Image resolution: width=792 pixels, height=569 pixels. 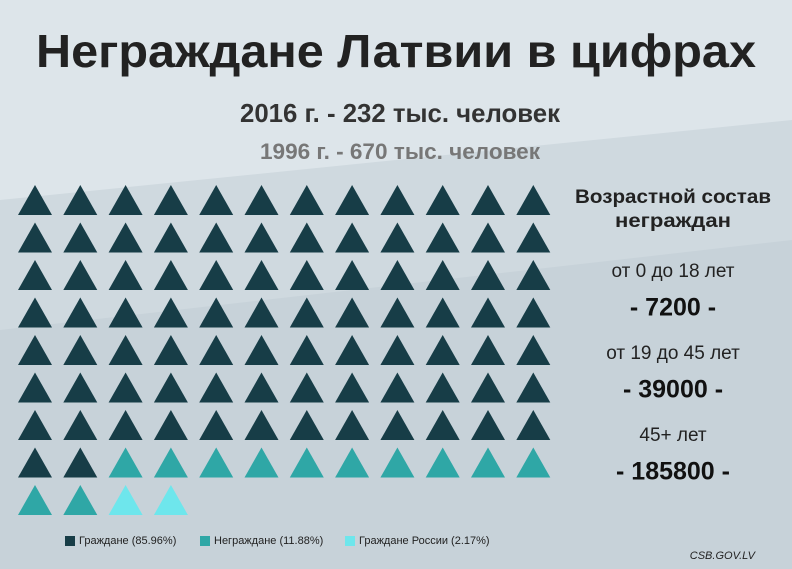 What do you see at coordinates (400, 113) in the screenshot?
I see `subtitle: 2016 г. - 232 тыс. человек` at bounding box center [400, 113].